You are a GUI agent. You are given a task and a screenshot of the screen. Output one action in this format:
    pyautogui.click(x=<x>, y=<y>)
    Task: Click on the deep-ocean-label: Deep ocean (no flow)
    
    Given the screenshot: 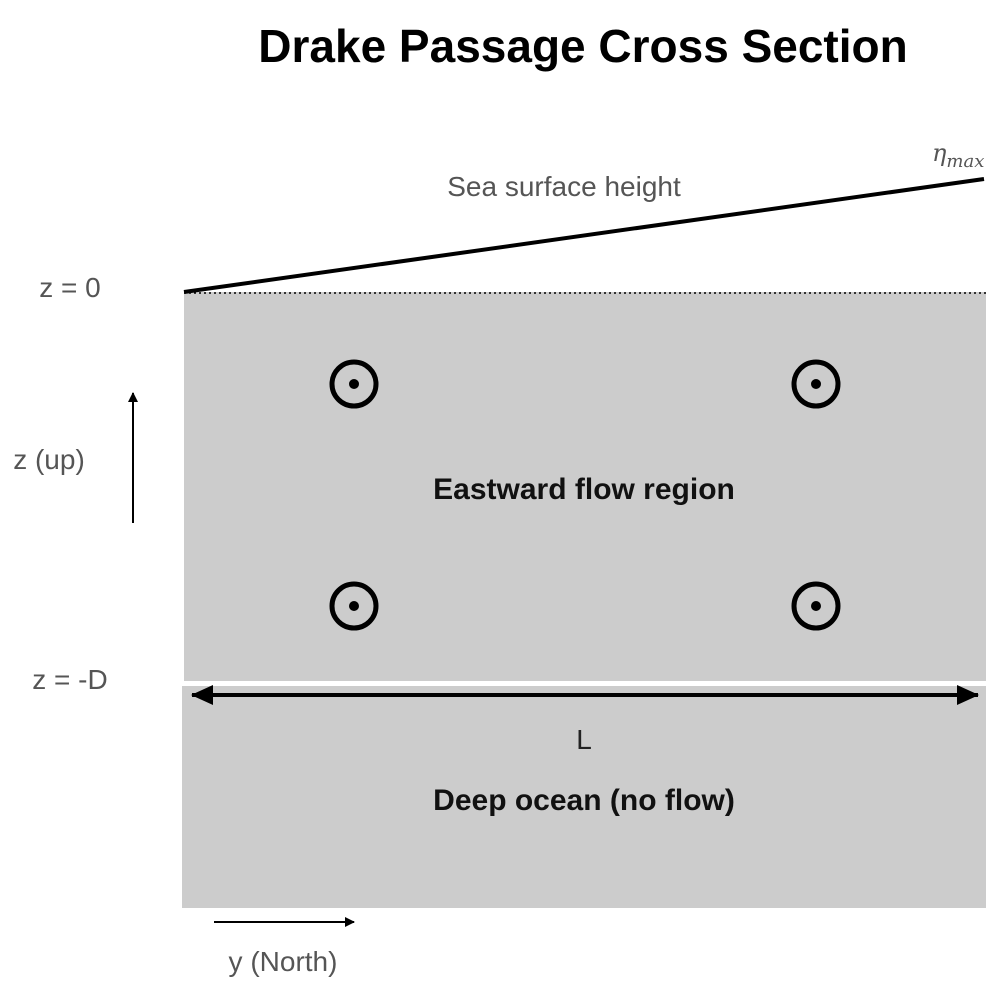 What is the action you would take?
    pyautogui.click(x=584, y=800)
    